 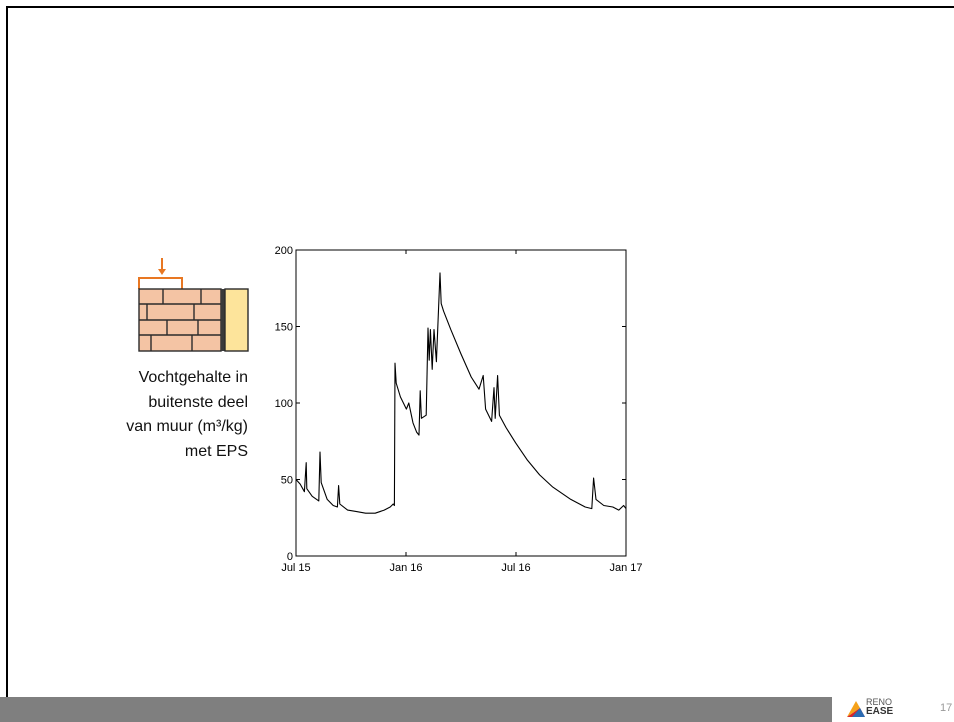 I want to click on footer-bar, so click(x=416, y=709).